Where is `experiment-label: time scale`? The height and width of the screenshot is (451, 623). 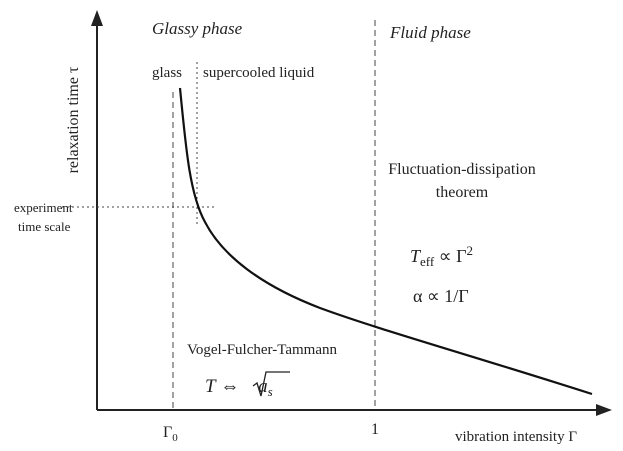
experiment-label: time scale is located at coordinates (44, 226).